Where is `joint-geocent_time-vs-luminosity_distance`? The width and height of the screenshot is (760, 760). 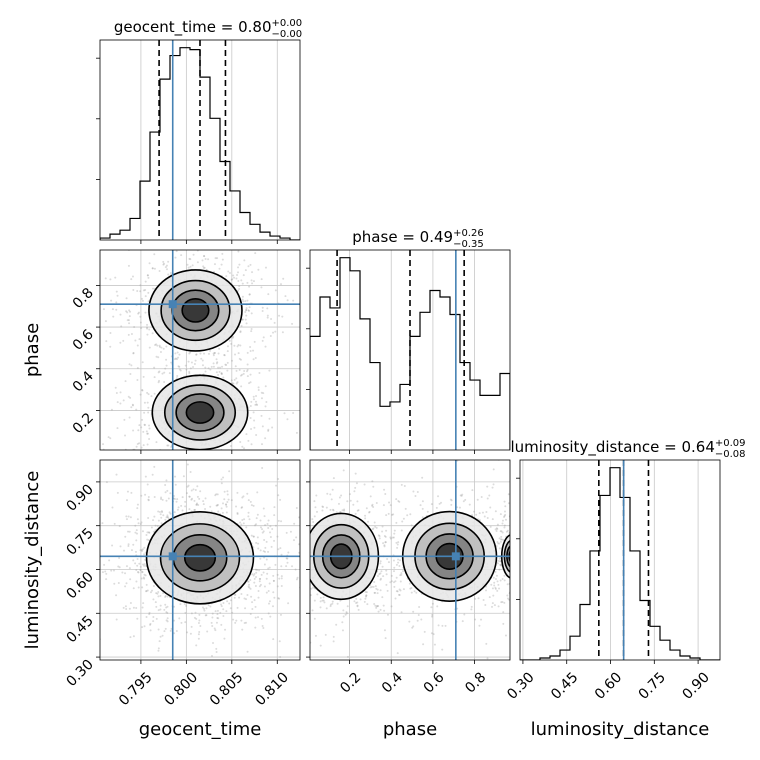
joint-geocent_time-vs-luminosity_distance is located at coordinates (200, 557).